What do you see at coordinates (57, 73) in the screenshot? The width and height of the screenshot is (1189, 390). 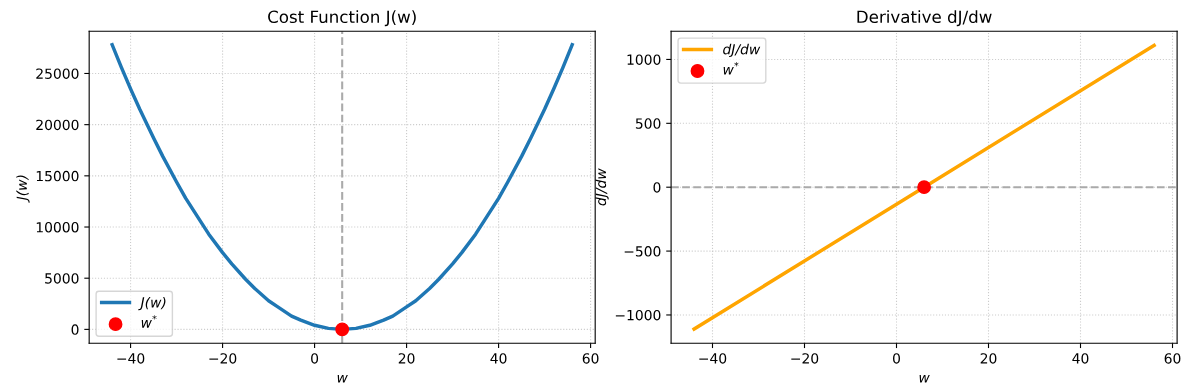 I see `y-tick-label: 25000` at bounding box center [57, 73].